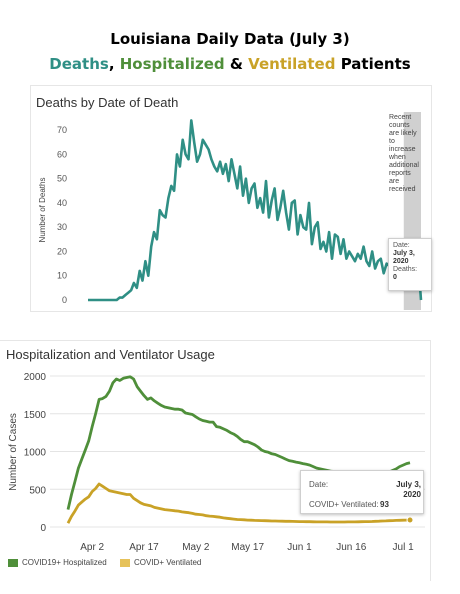  Describe the element at coordinates (402, 149) in the screenshot. I see `note-line: increase` at that location.